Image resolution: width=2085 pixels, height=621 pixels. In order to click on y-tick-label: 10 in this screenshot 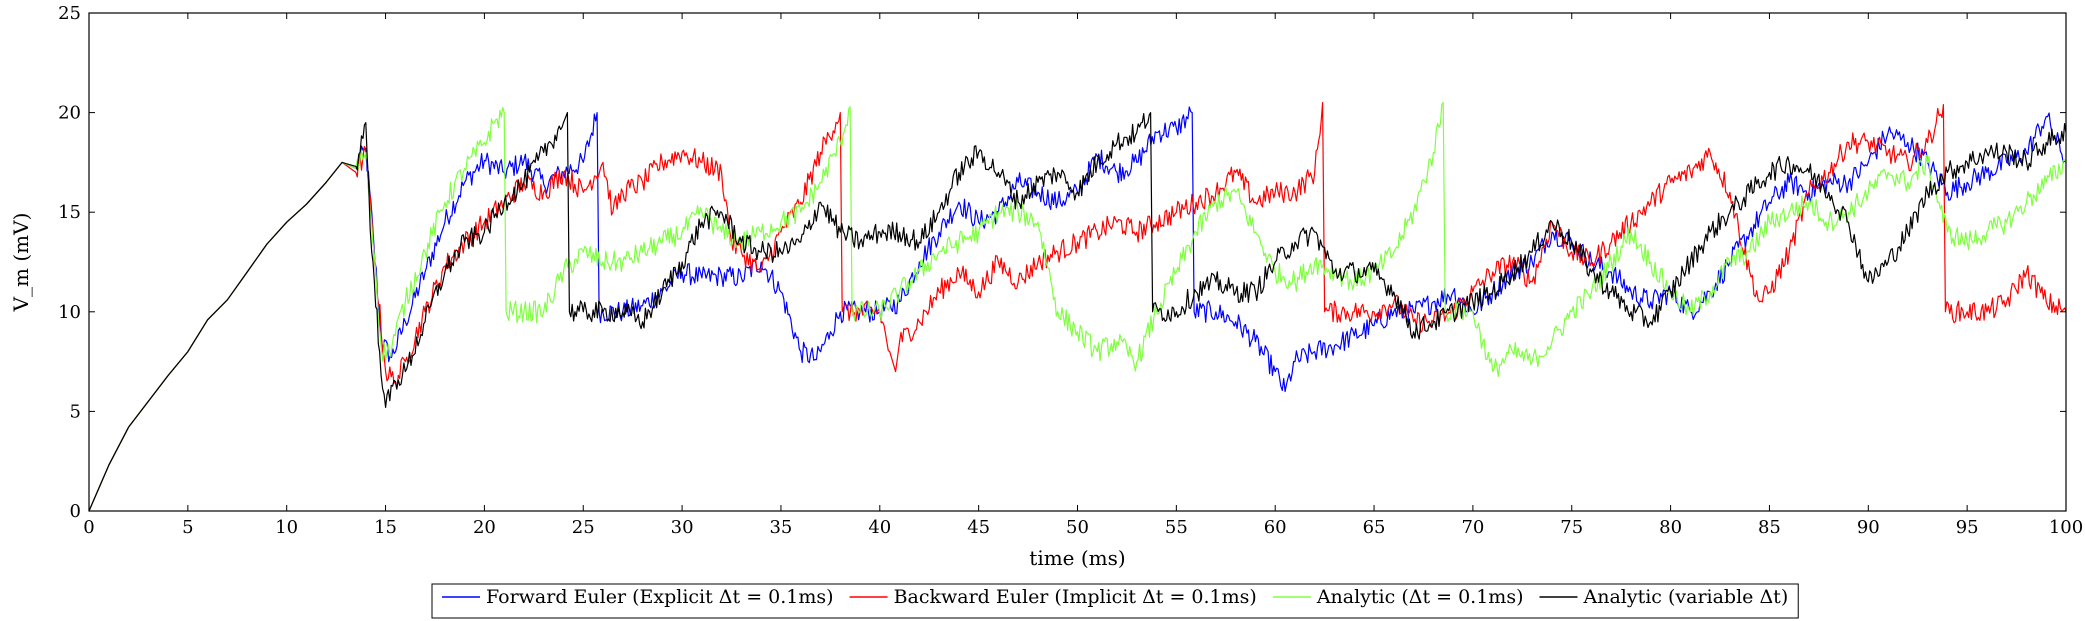, I will do `click(69, 312)`.